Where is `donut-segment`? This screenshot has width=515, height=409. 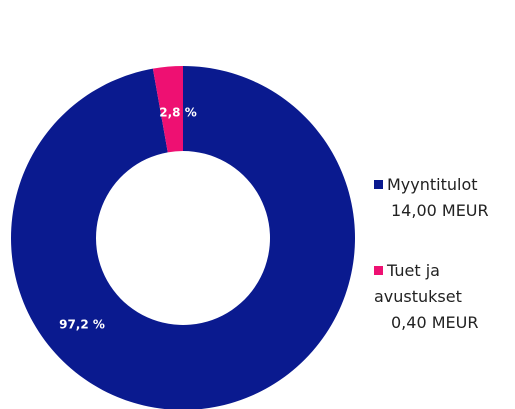
donut-segment is located at coordinates (167, 109).